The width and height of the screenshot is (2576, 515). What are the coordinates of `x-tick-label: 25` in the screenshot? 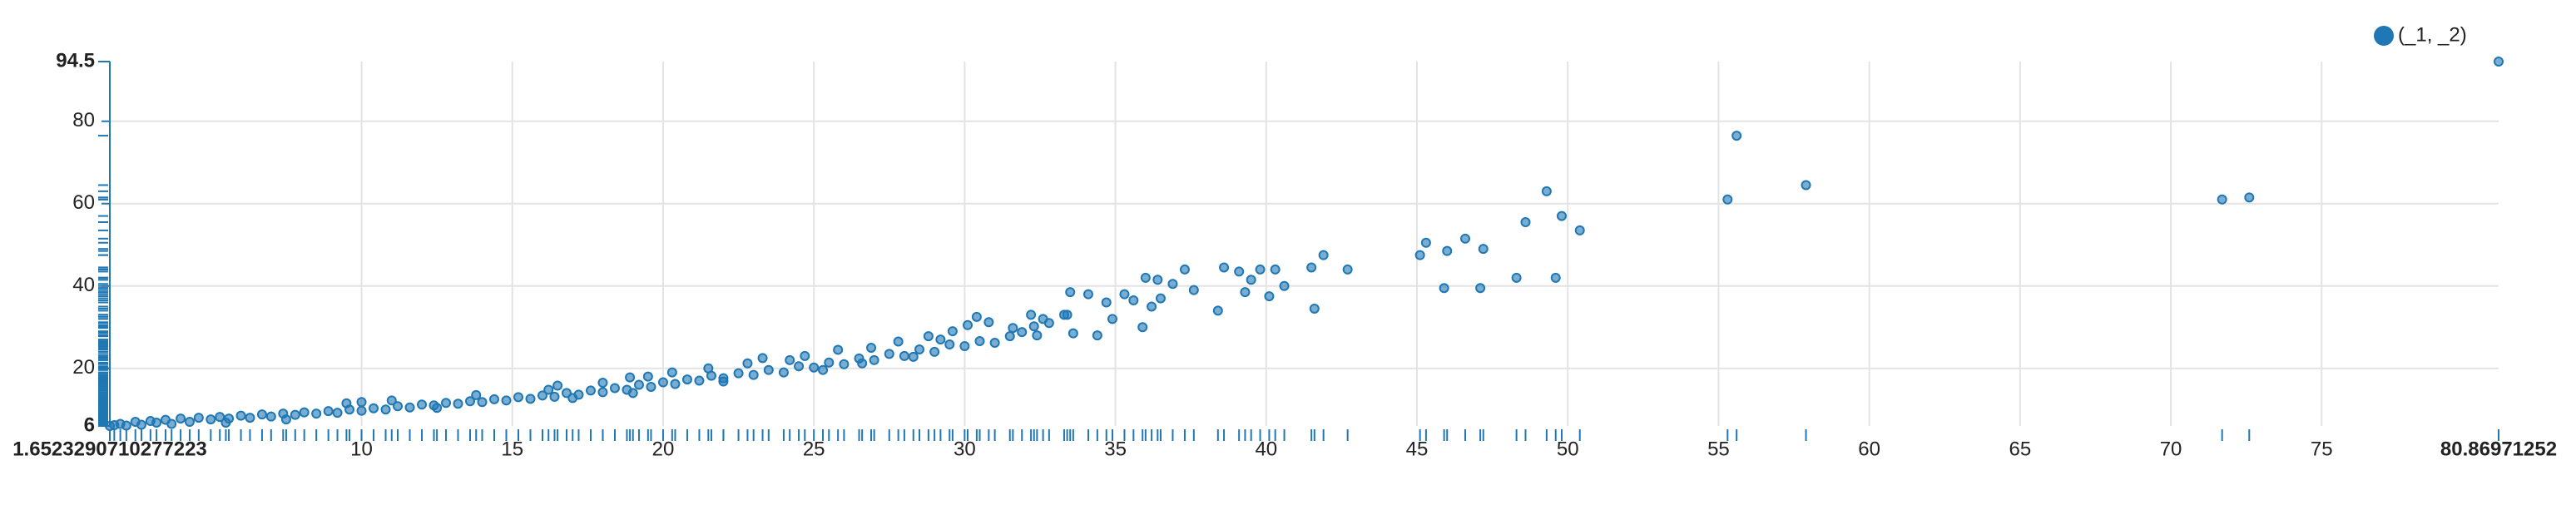 It's located at (814, 449).